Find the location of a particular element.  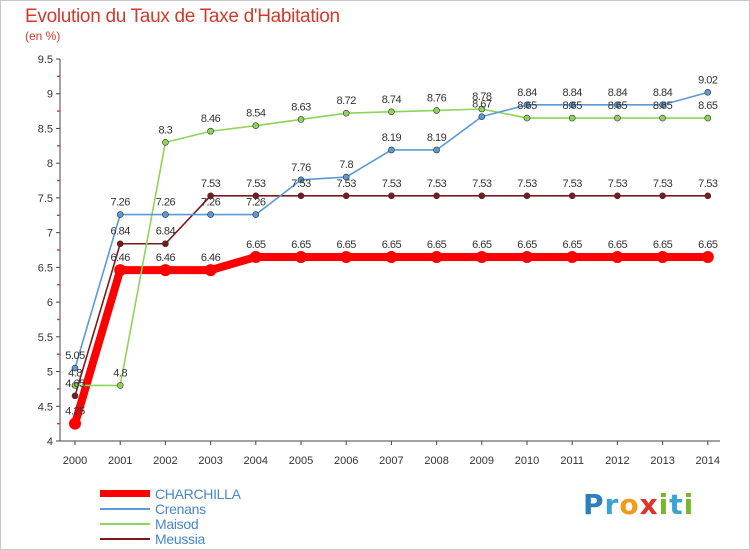

x-tick-label: 2003 is located at coordinates (210, 461).